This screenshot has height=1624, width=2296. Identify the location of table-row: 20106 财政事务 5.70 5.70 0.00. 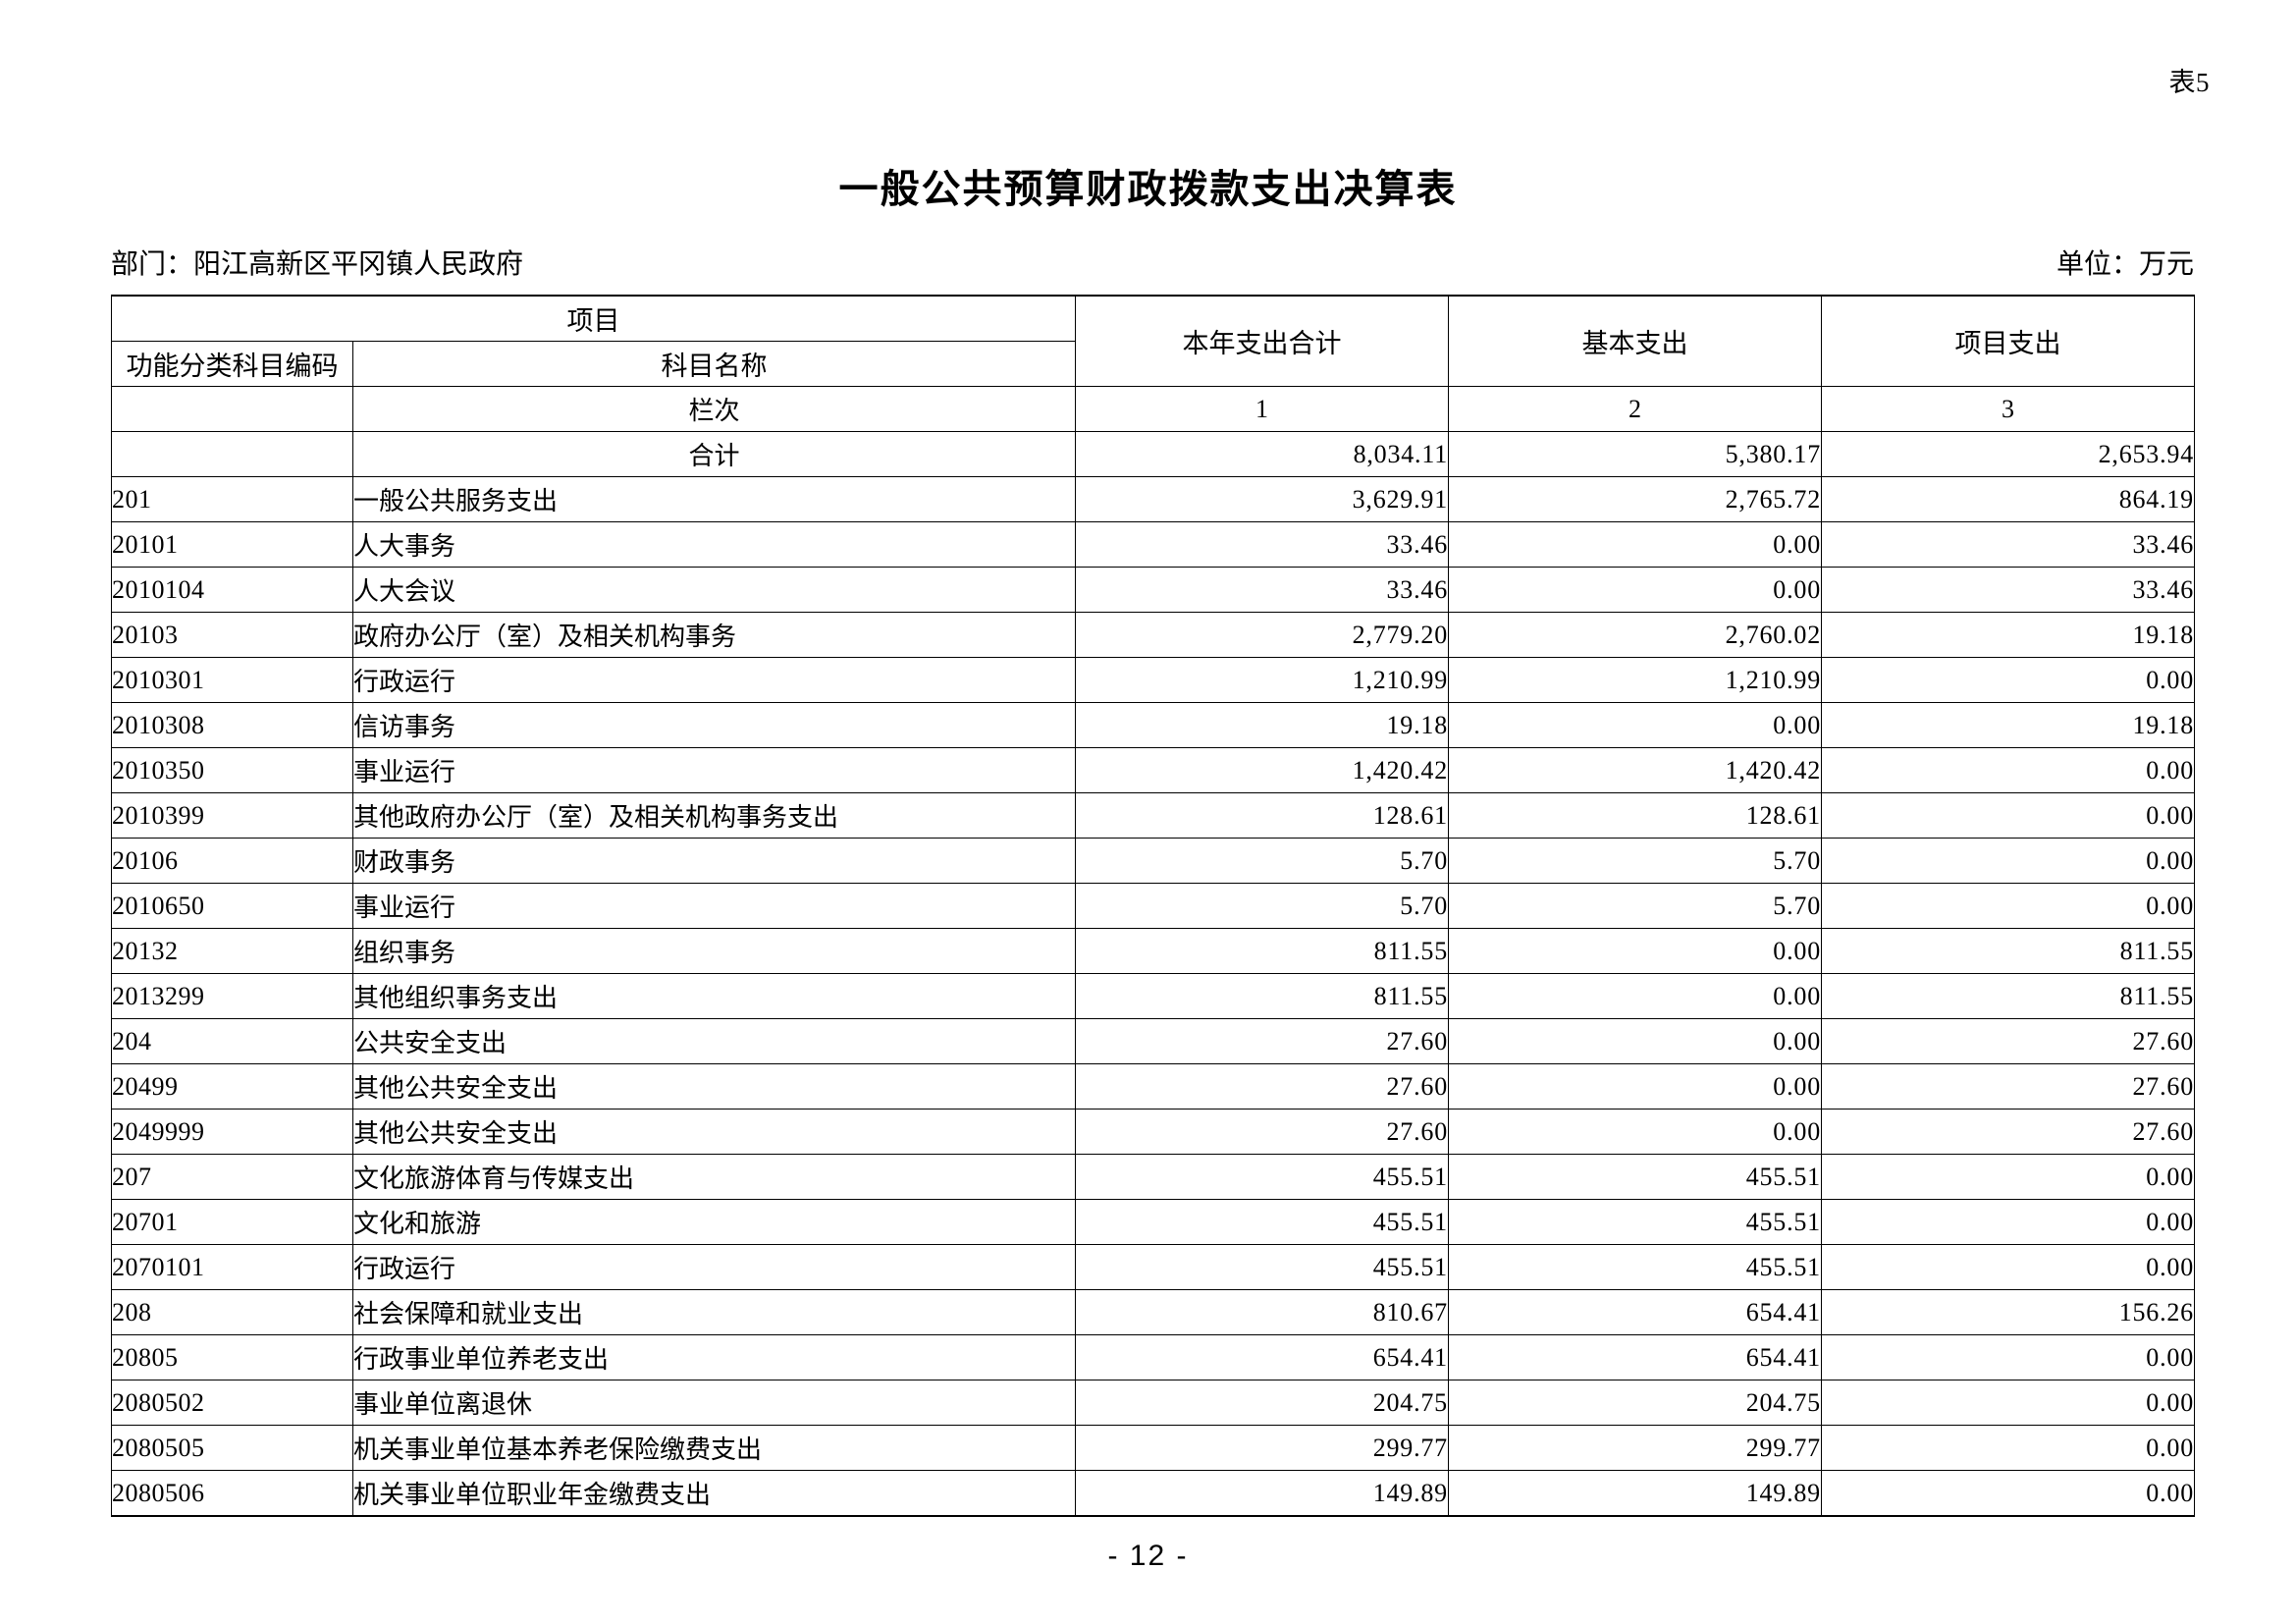
(1153, 861).